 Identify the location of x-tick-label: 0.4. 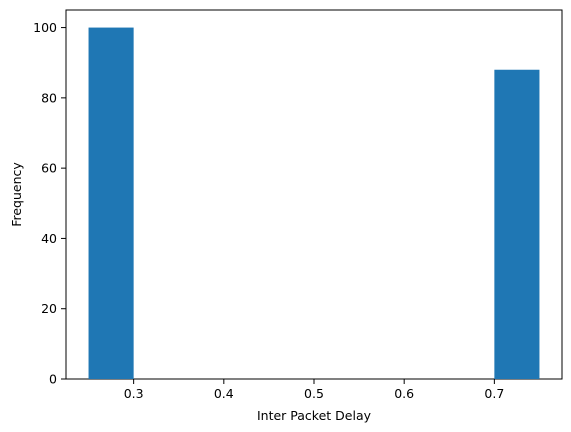
(224, 393).